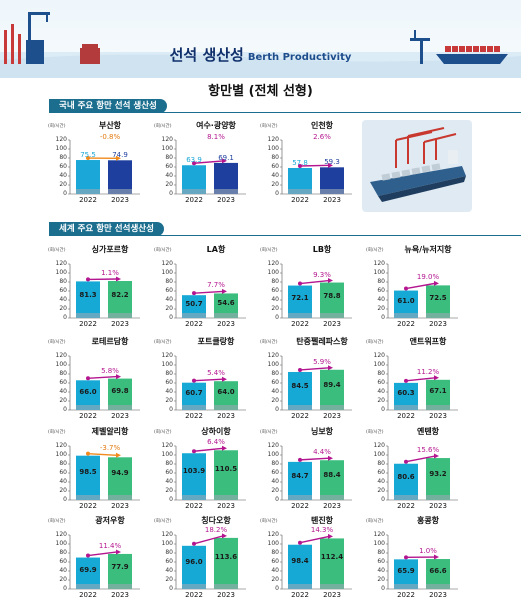 The image size is (521, 600). What do you see at coordinates (110, 370) in the screenshot?
I see `growth-rate-label: 5.8%` at bounding box center [110, 370].